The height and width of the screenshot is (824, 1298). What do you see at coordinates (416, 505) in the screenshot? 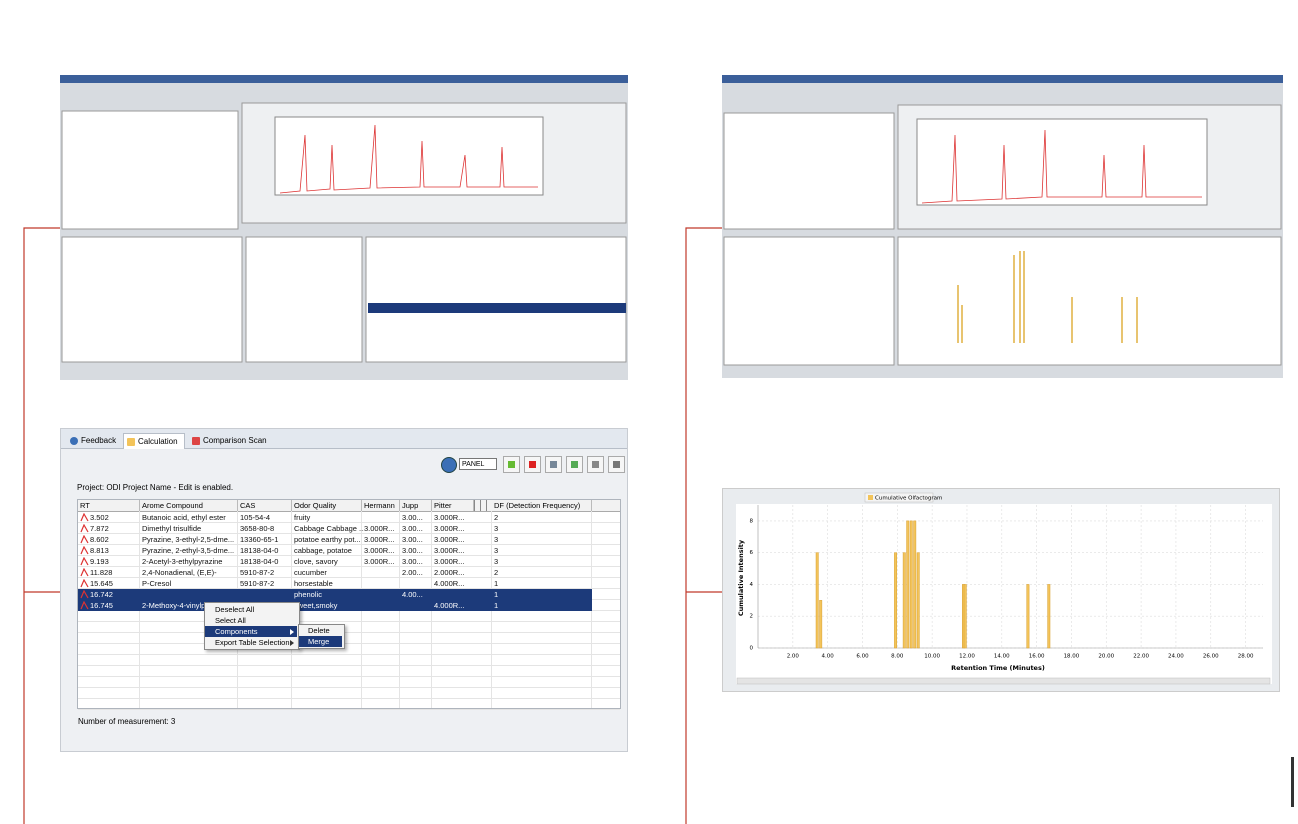
I see `column-header: Jupp` at bounding box center [416, 505].